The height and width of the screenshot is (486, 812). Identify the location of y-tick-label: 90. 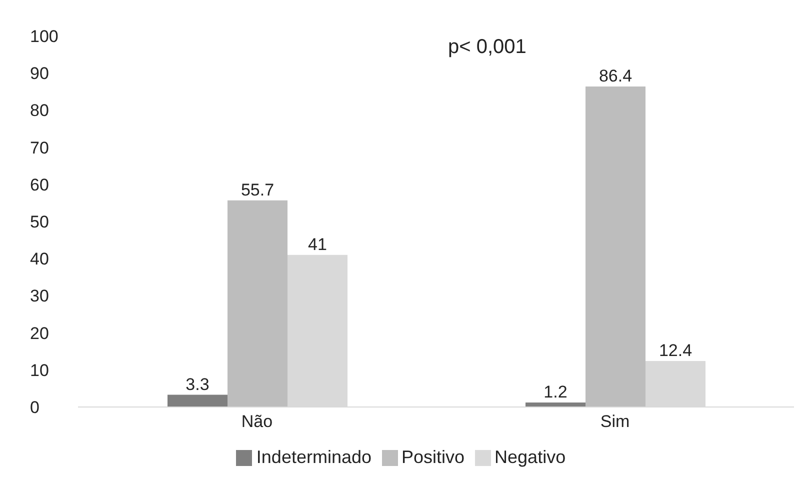
(39, 74).